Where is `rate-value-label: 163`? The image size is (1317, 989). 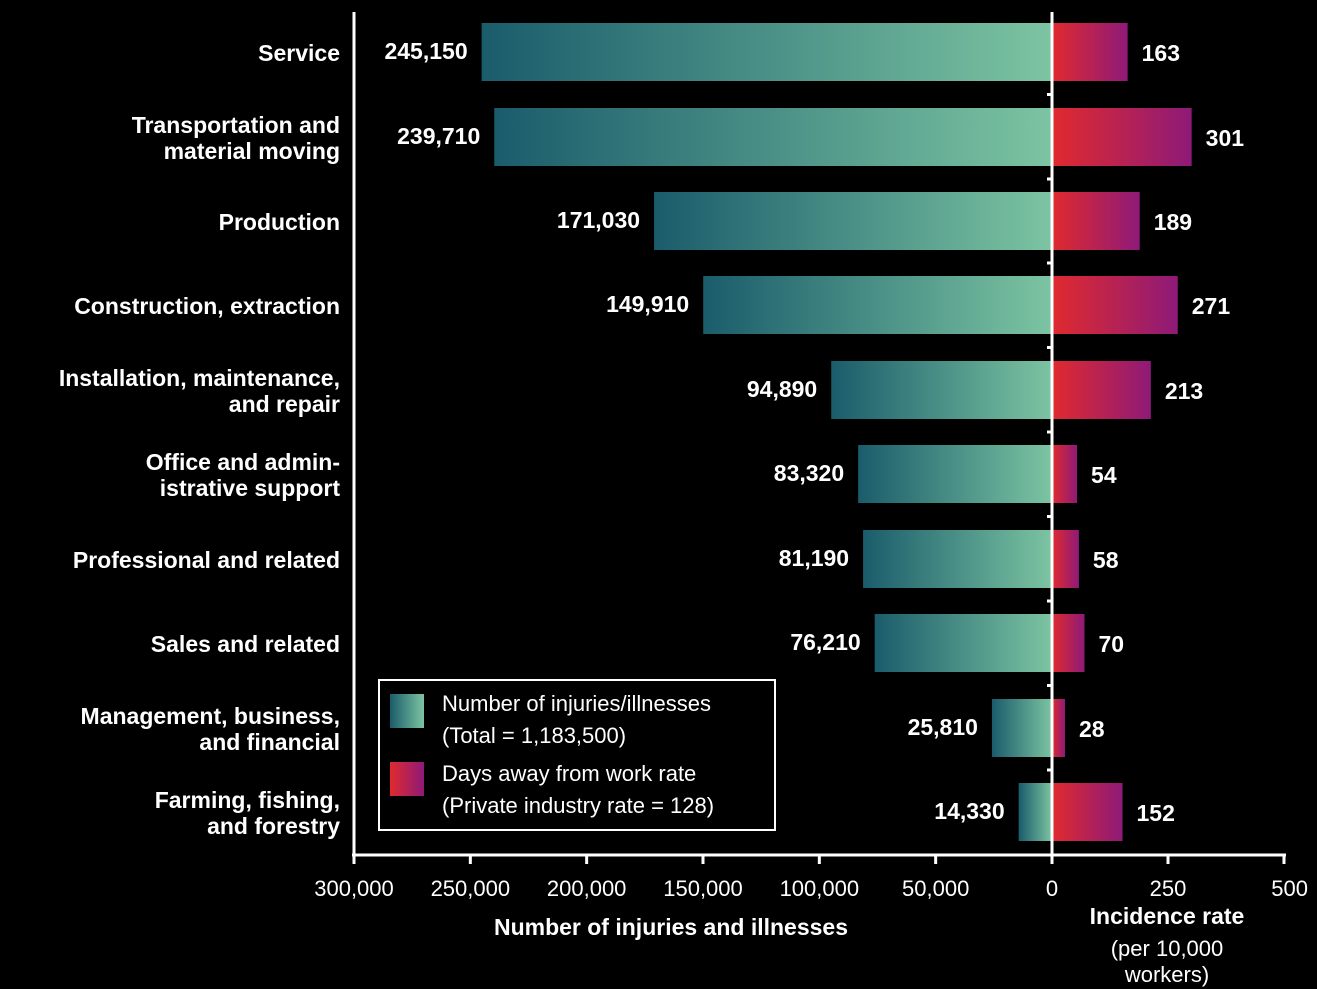
rate-value-label: 163 is located at coordinates (1161, 53).